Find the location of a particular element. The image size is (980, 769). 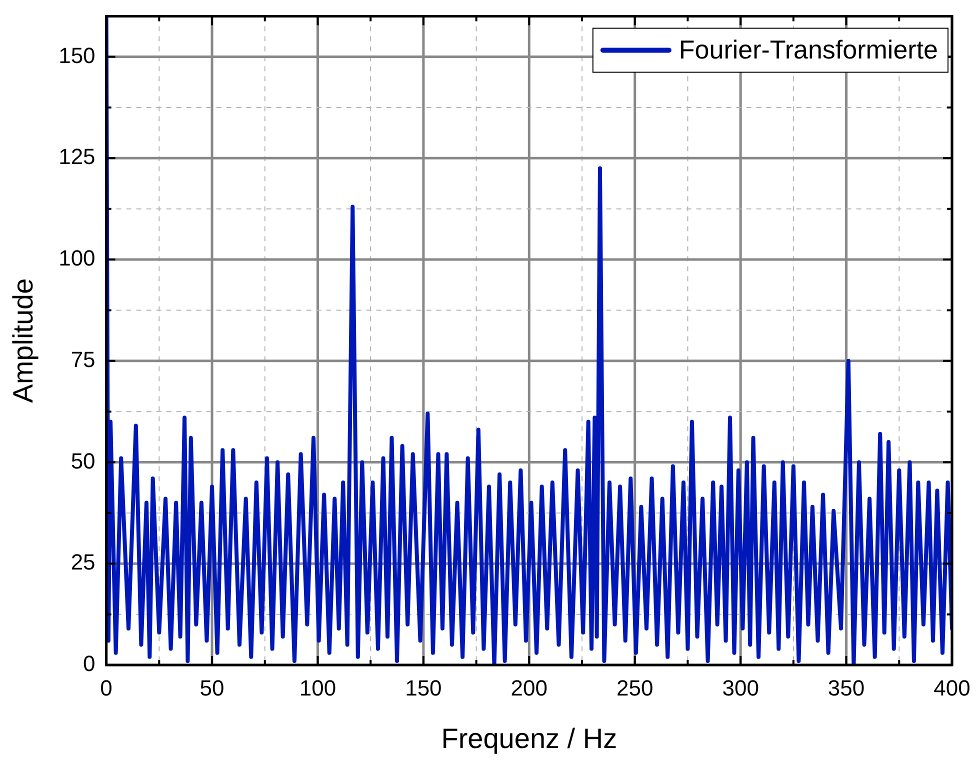

y-tick-label: 125 is located at coordinates (77, 157).